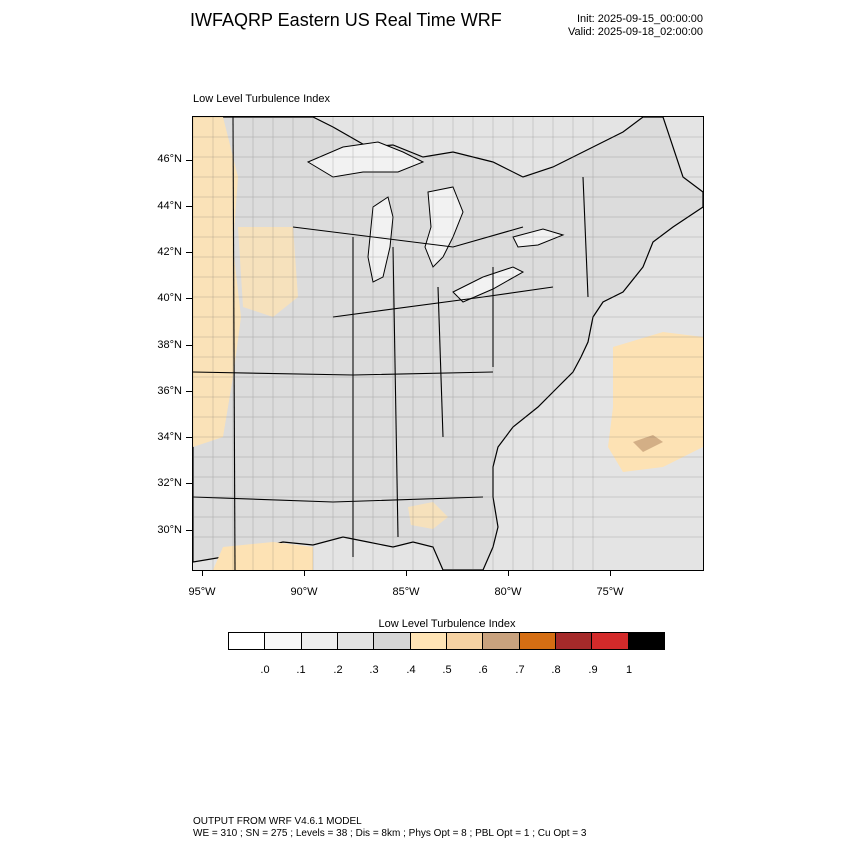 Image resolution: width=850 pixels, height=850 pixels. What do you see at coordinates (202, 592) in the screenshot?
I see `lon-tick-label: 95°W` at bounding box center [202, 592].